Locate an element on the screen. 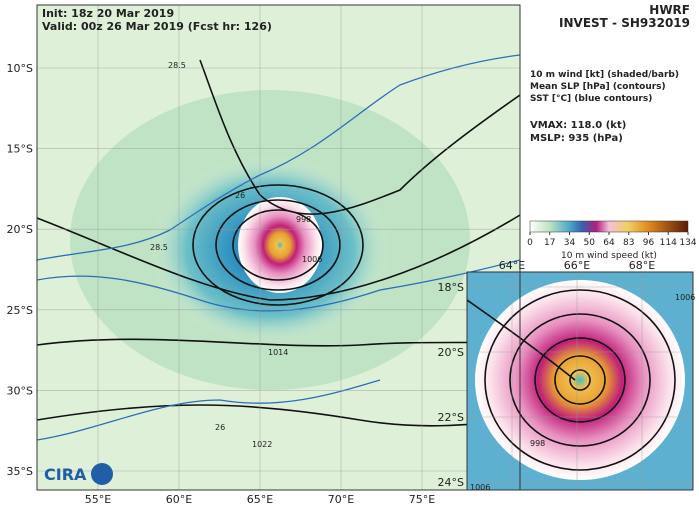  colorbar is located at coordinates (609, 226).